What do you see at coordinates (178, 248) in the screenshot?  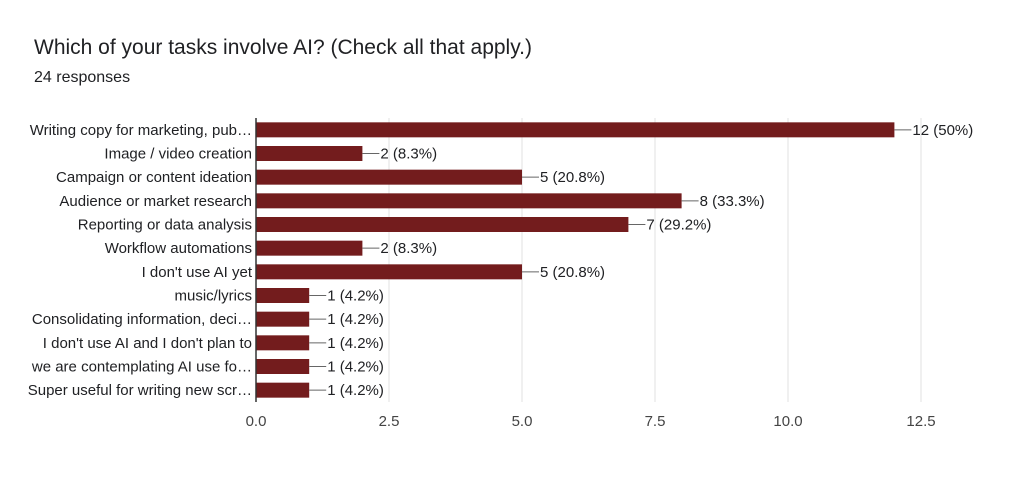 I see `category-label: Workflow automations` at bounding box center [178, 248].